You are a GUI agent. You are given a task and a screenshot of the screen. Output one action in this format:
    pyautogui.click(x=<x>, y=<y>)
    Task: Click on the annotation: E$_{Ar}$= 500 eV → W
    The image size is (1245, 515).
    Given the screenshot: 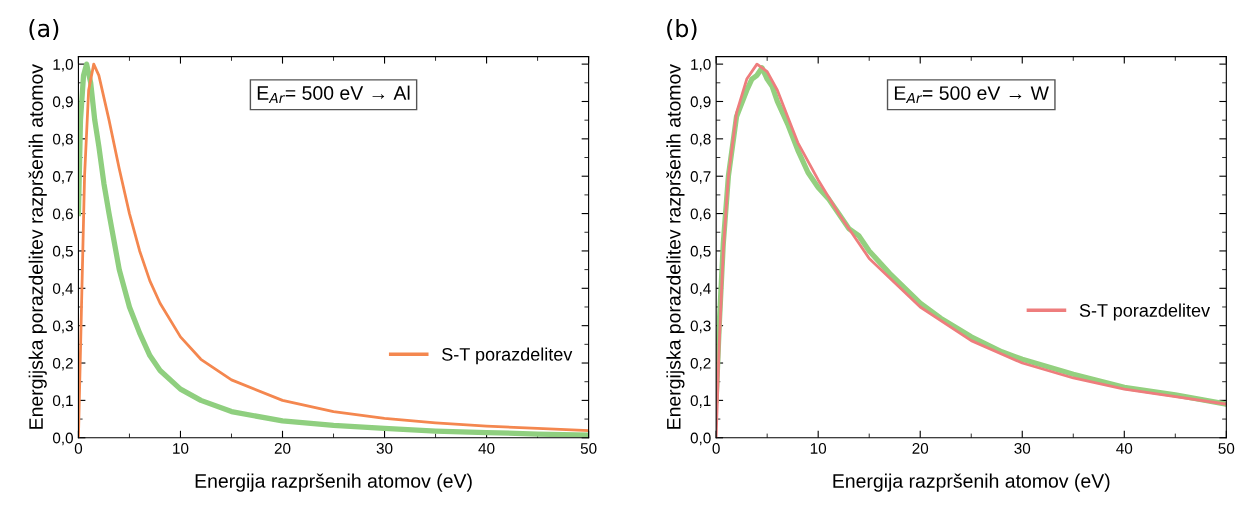 What is the action you would take?
    pyautogui.click(x=971, y=94)
    